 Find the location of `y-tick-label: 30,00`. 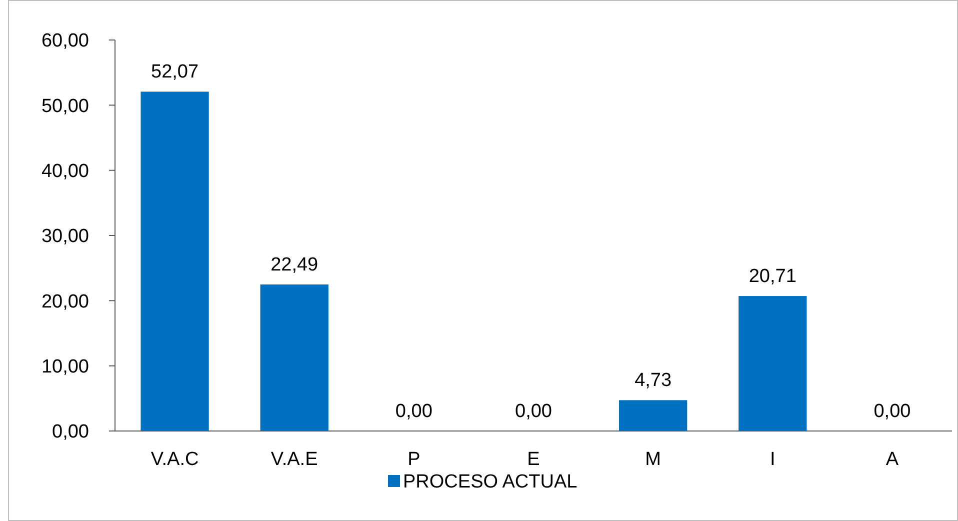

y-tick-label: 30,00 is located at coordinates (65, 237).